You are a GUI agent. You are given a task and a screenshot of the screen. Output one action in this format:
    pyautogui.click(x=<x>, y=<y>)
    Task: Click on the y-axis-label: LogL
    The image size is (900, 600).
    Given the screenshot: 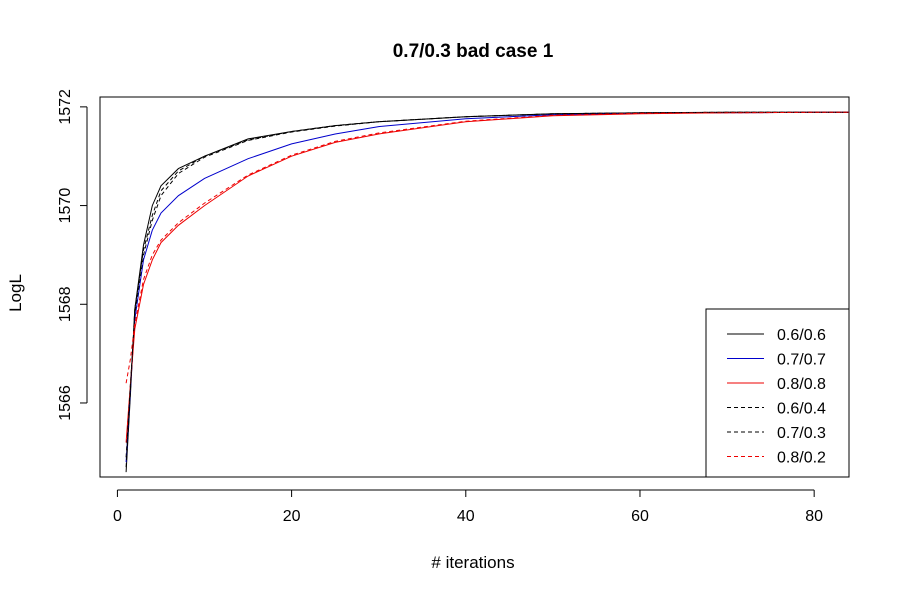 What is the action you would take?
    pyautogui.click(x=15, y=293)
    